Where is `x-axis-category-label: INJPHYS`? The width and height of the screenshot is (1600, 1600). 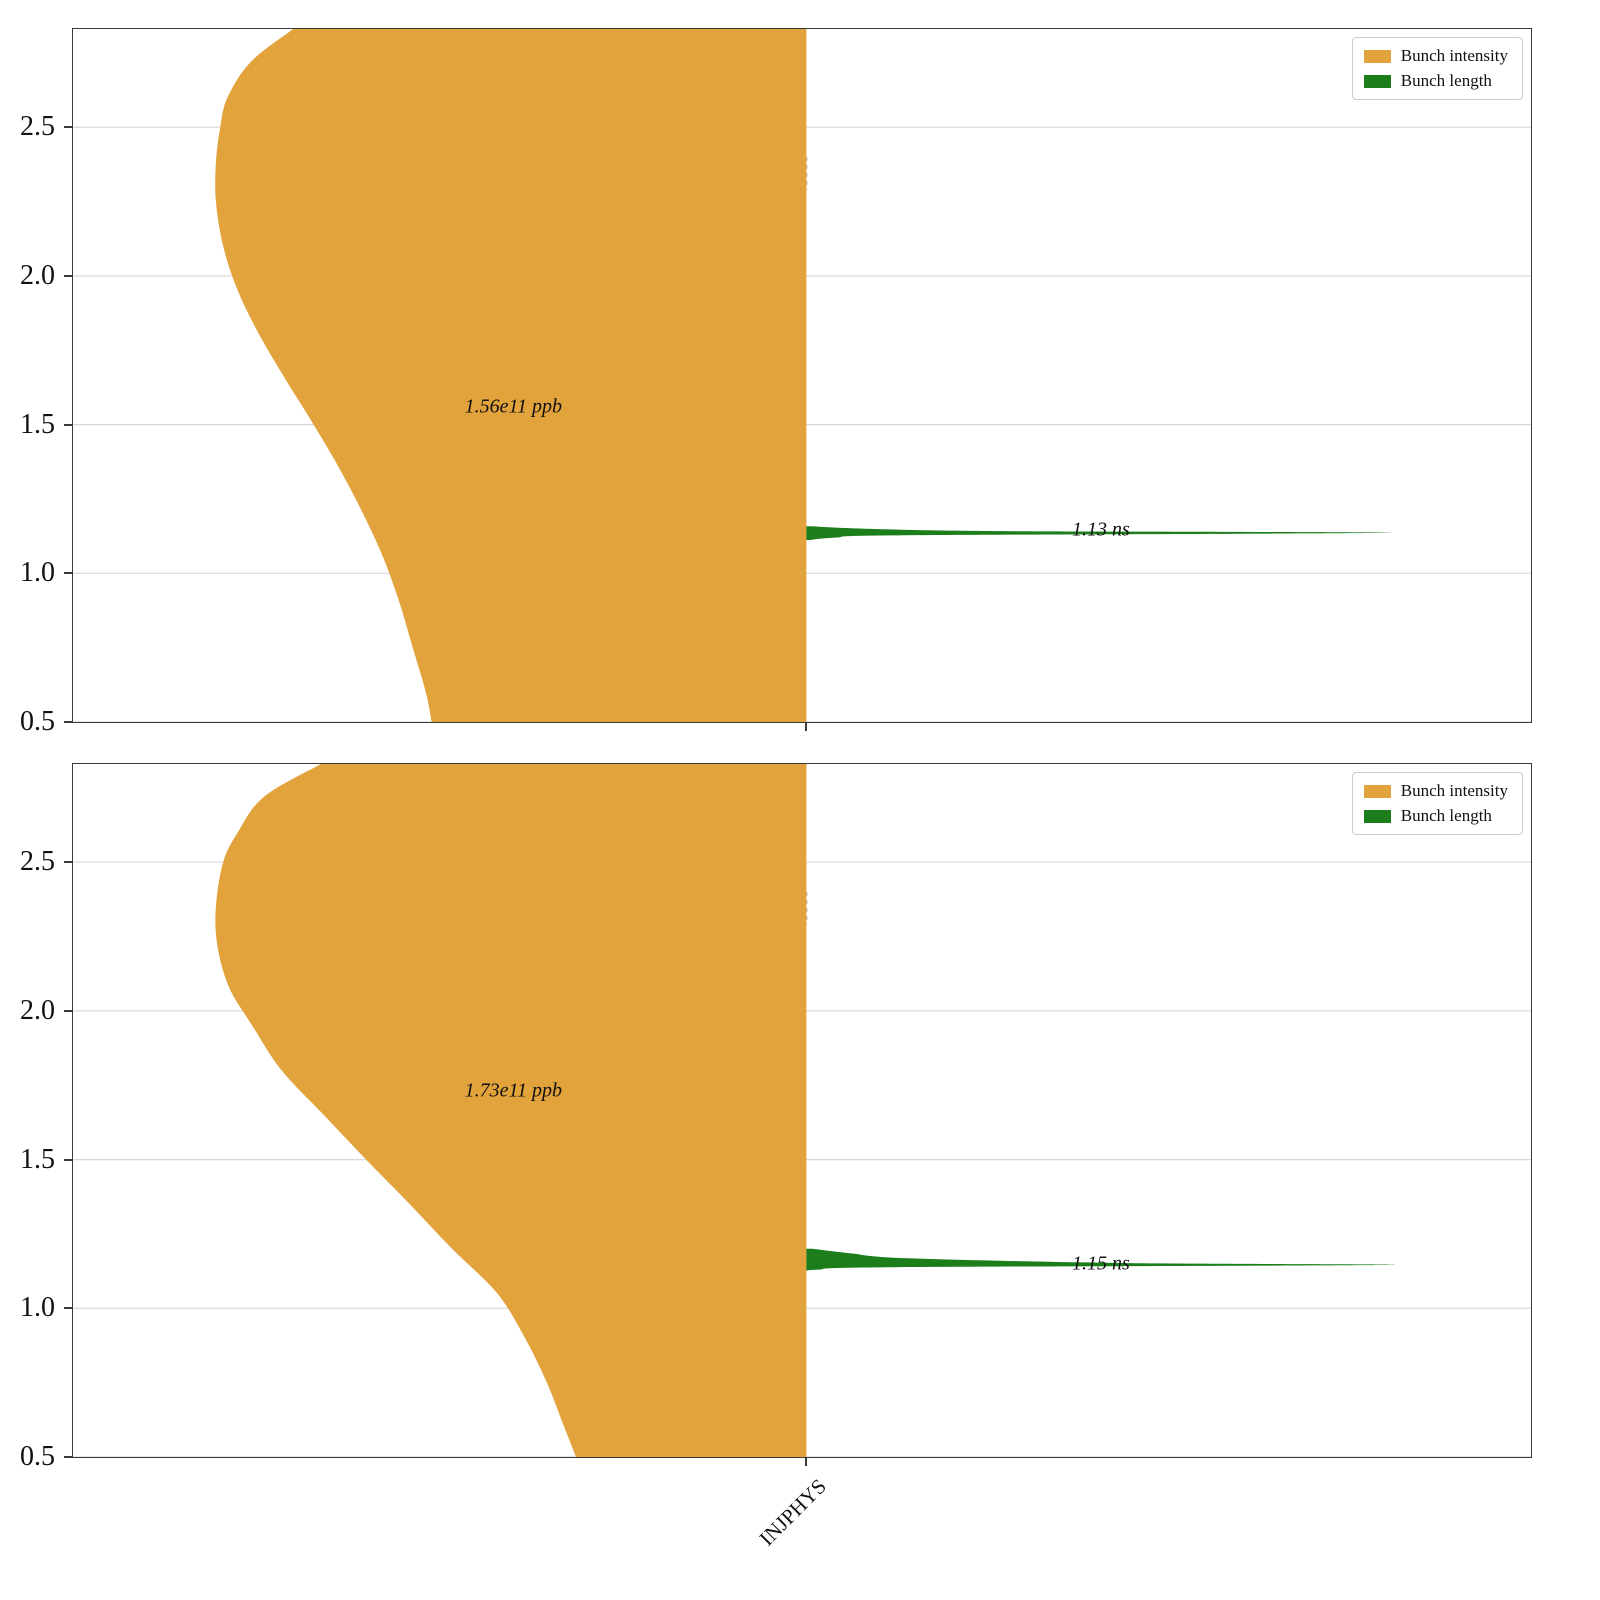 x-axis-category-label: INJPHYS is located at coordinates (792, 1512).